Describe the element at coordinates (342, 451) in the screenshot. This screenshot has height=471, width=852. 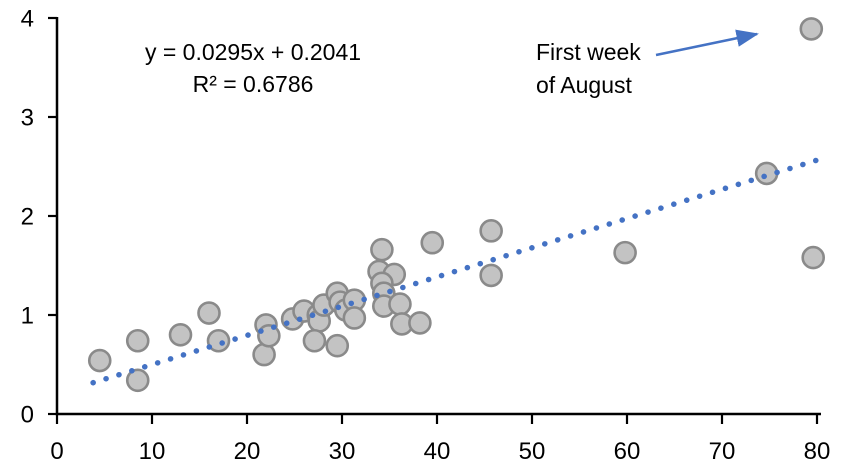
I see `x-tick-label: 30` at that location.